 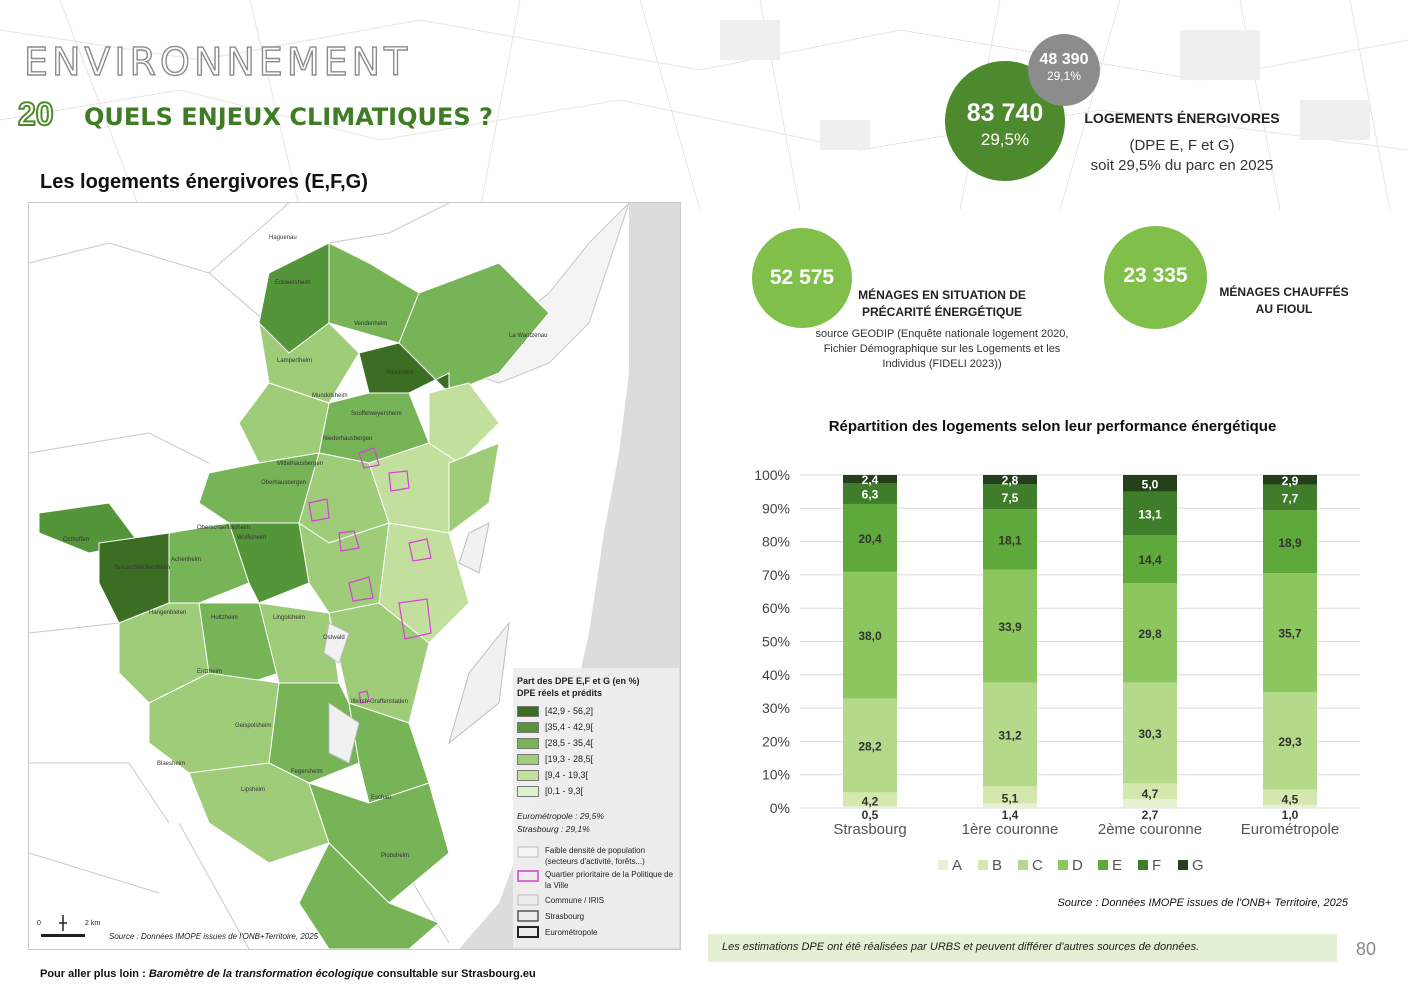 What do you see at coordinates (76, 540) in the screenshot?
I see `place-label: Osthoffen` at bounding box center [76, 540].